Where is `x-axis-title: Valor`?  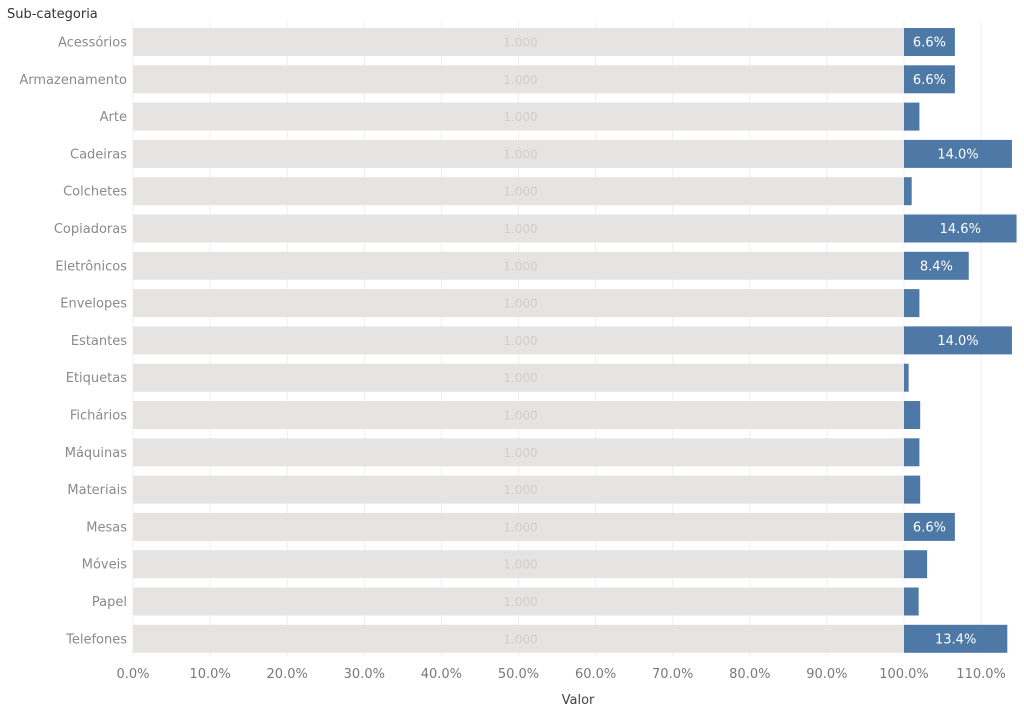
x-axis-title: Valor is located at coordinates (578, 700).